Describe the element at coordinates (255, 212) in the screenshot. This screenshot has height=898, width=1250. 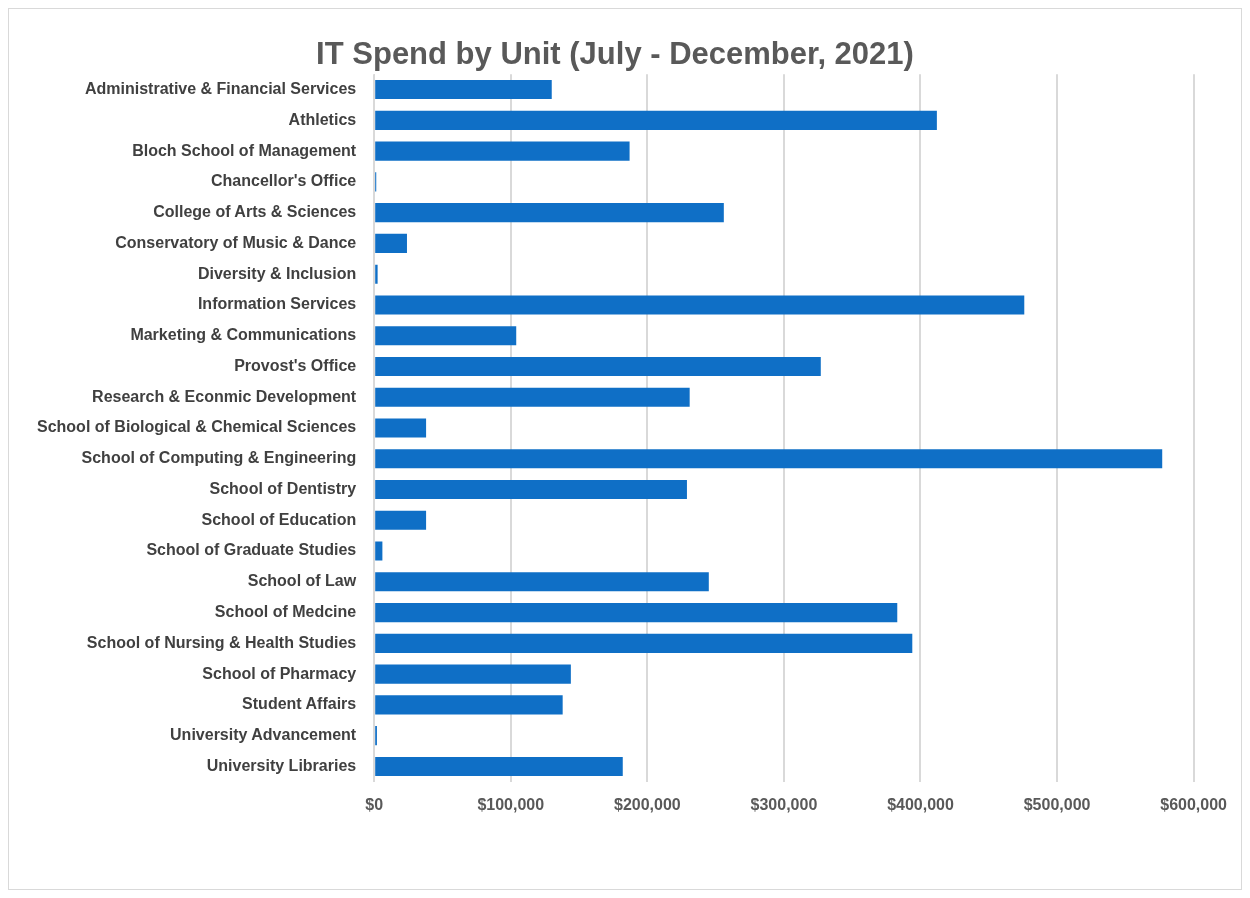
I see `y-tick-label: College of Arts & Sciences` at that location.